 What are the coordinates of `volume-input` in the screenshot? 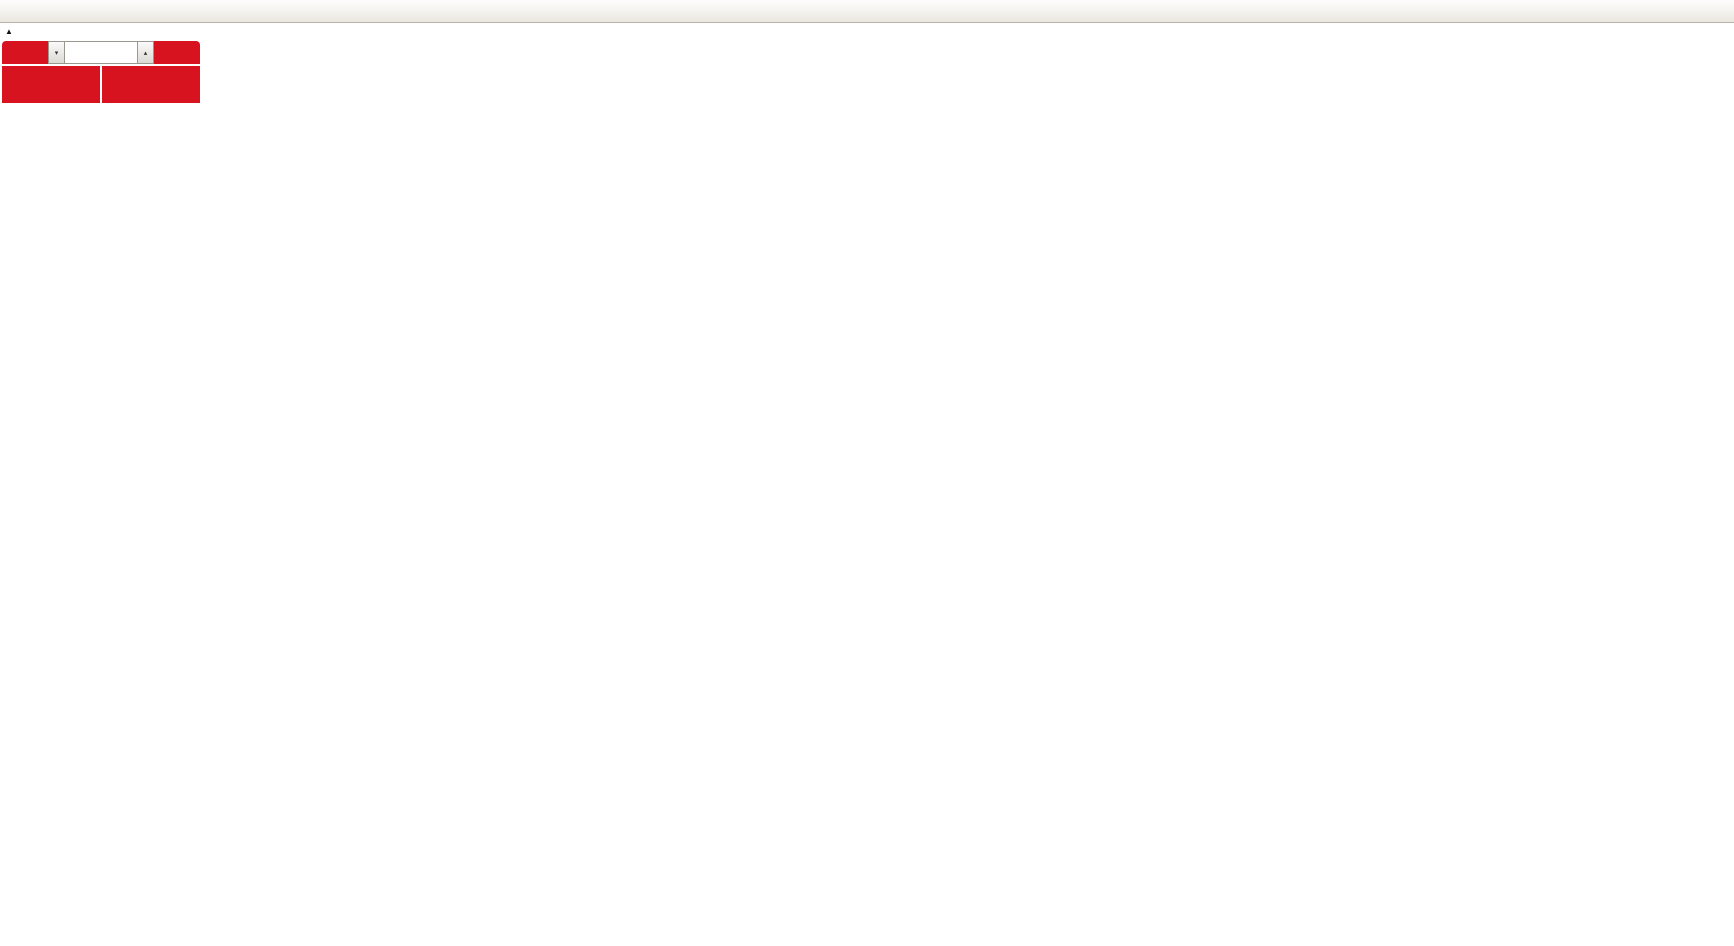 It's located at (101, 52).